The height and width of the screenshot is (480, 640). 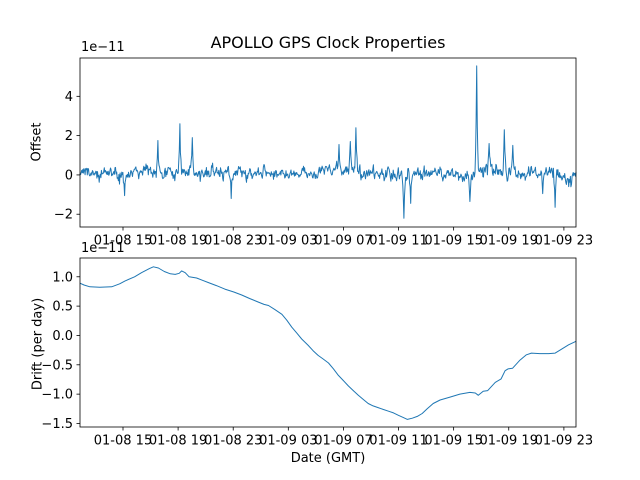 I want to click on offset-y-tick-label: 2, so click(x=69, y=136).